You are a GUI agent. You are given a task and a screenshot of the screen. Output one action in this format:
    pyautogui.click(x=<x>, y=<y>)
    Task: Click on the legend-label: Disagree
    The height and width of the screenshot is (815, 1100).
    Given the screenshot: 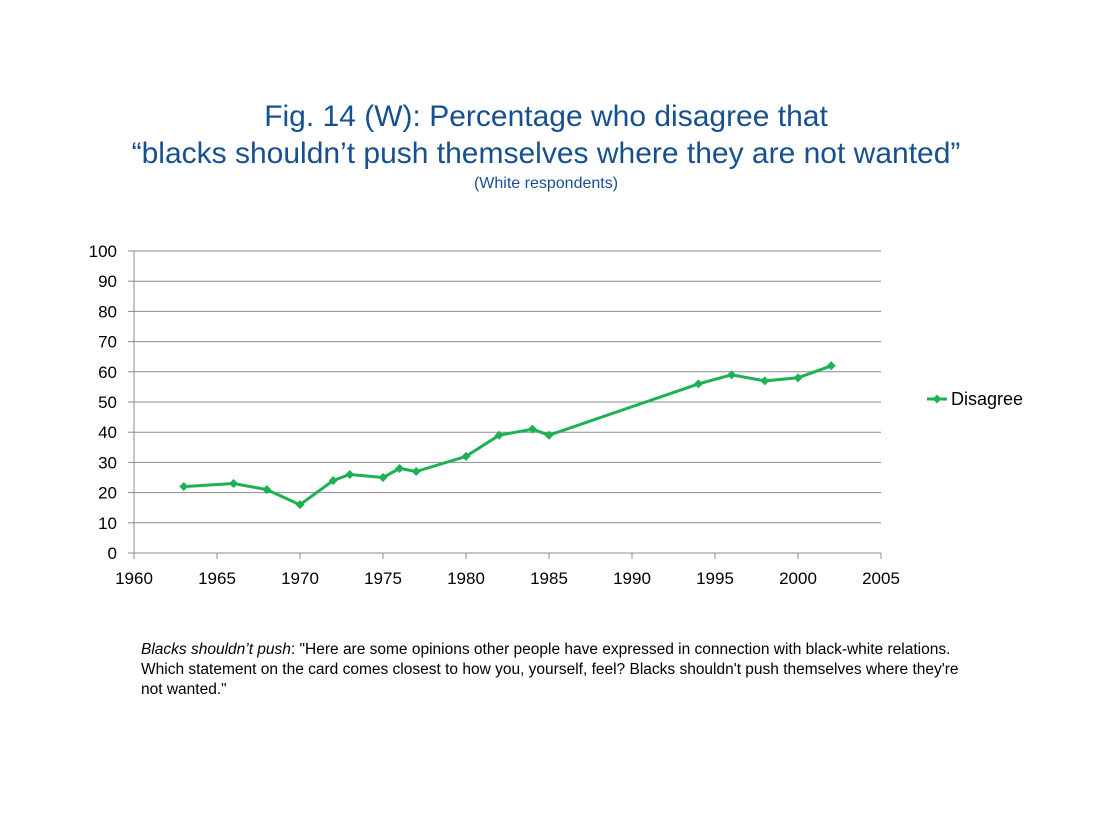 What is the action you would take?
    pyautogui.click(x=987, y=399)
    